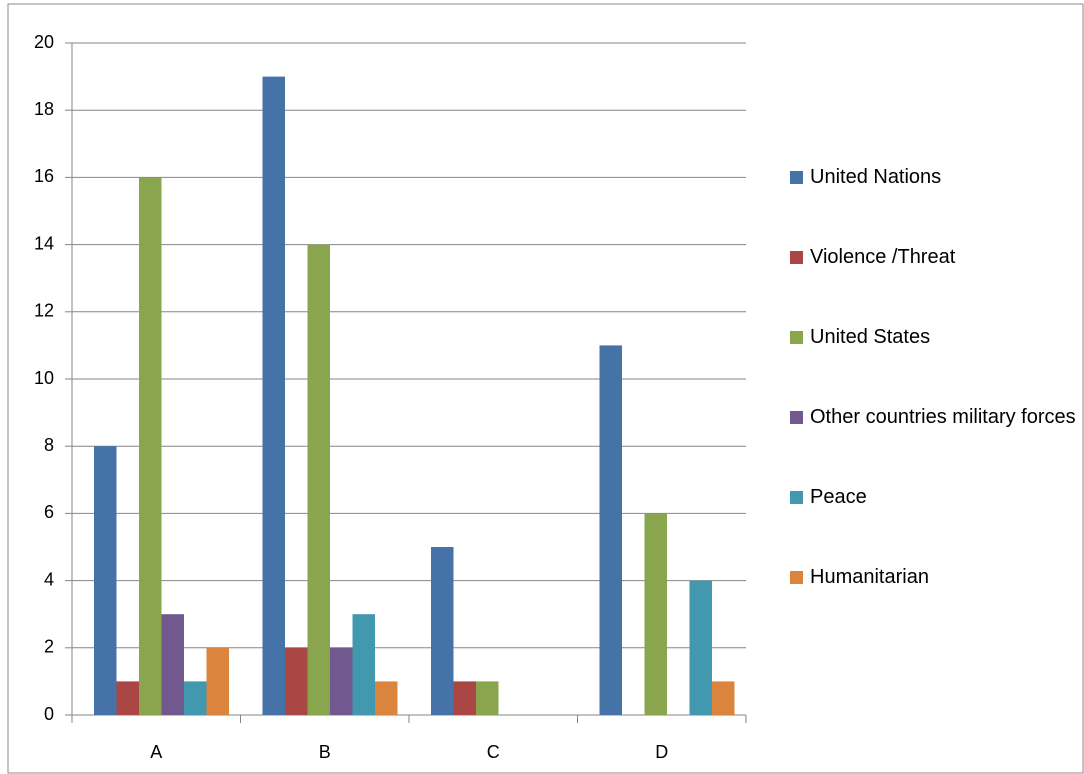 This screenshot has height=774, width=1084. Describe the element at coordinates (49, 512) in the screenshot. I see `y-tick-label: 6` at that location.